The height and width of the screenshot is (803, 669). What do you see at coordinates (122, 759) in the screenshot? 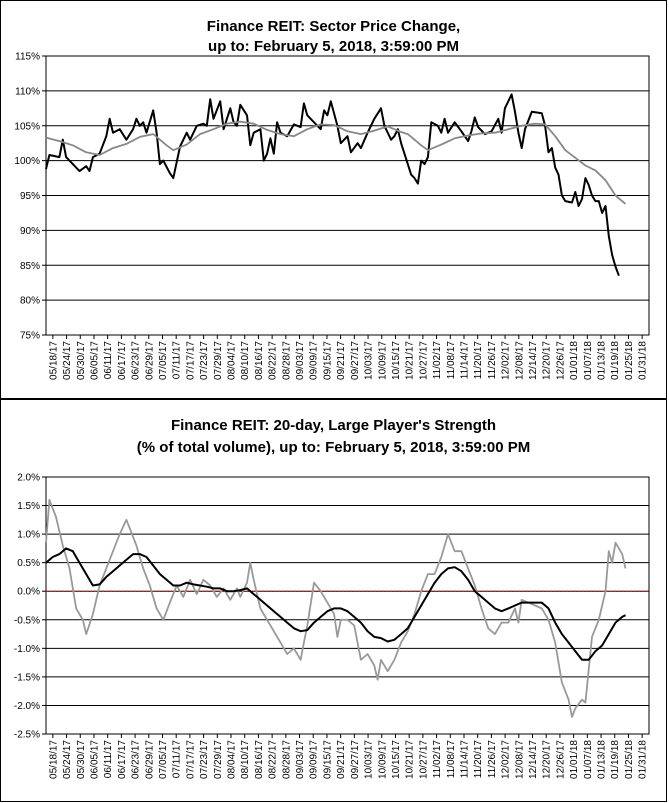
I see `strength-xtick-label: 06/17/17` at bounding box center [122, 759].